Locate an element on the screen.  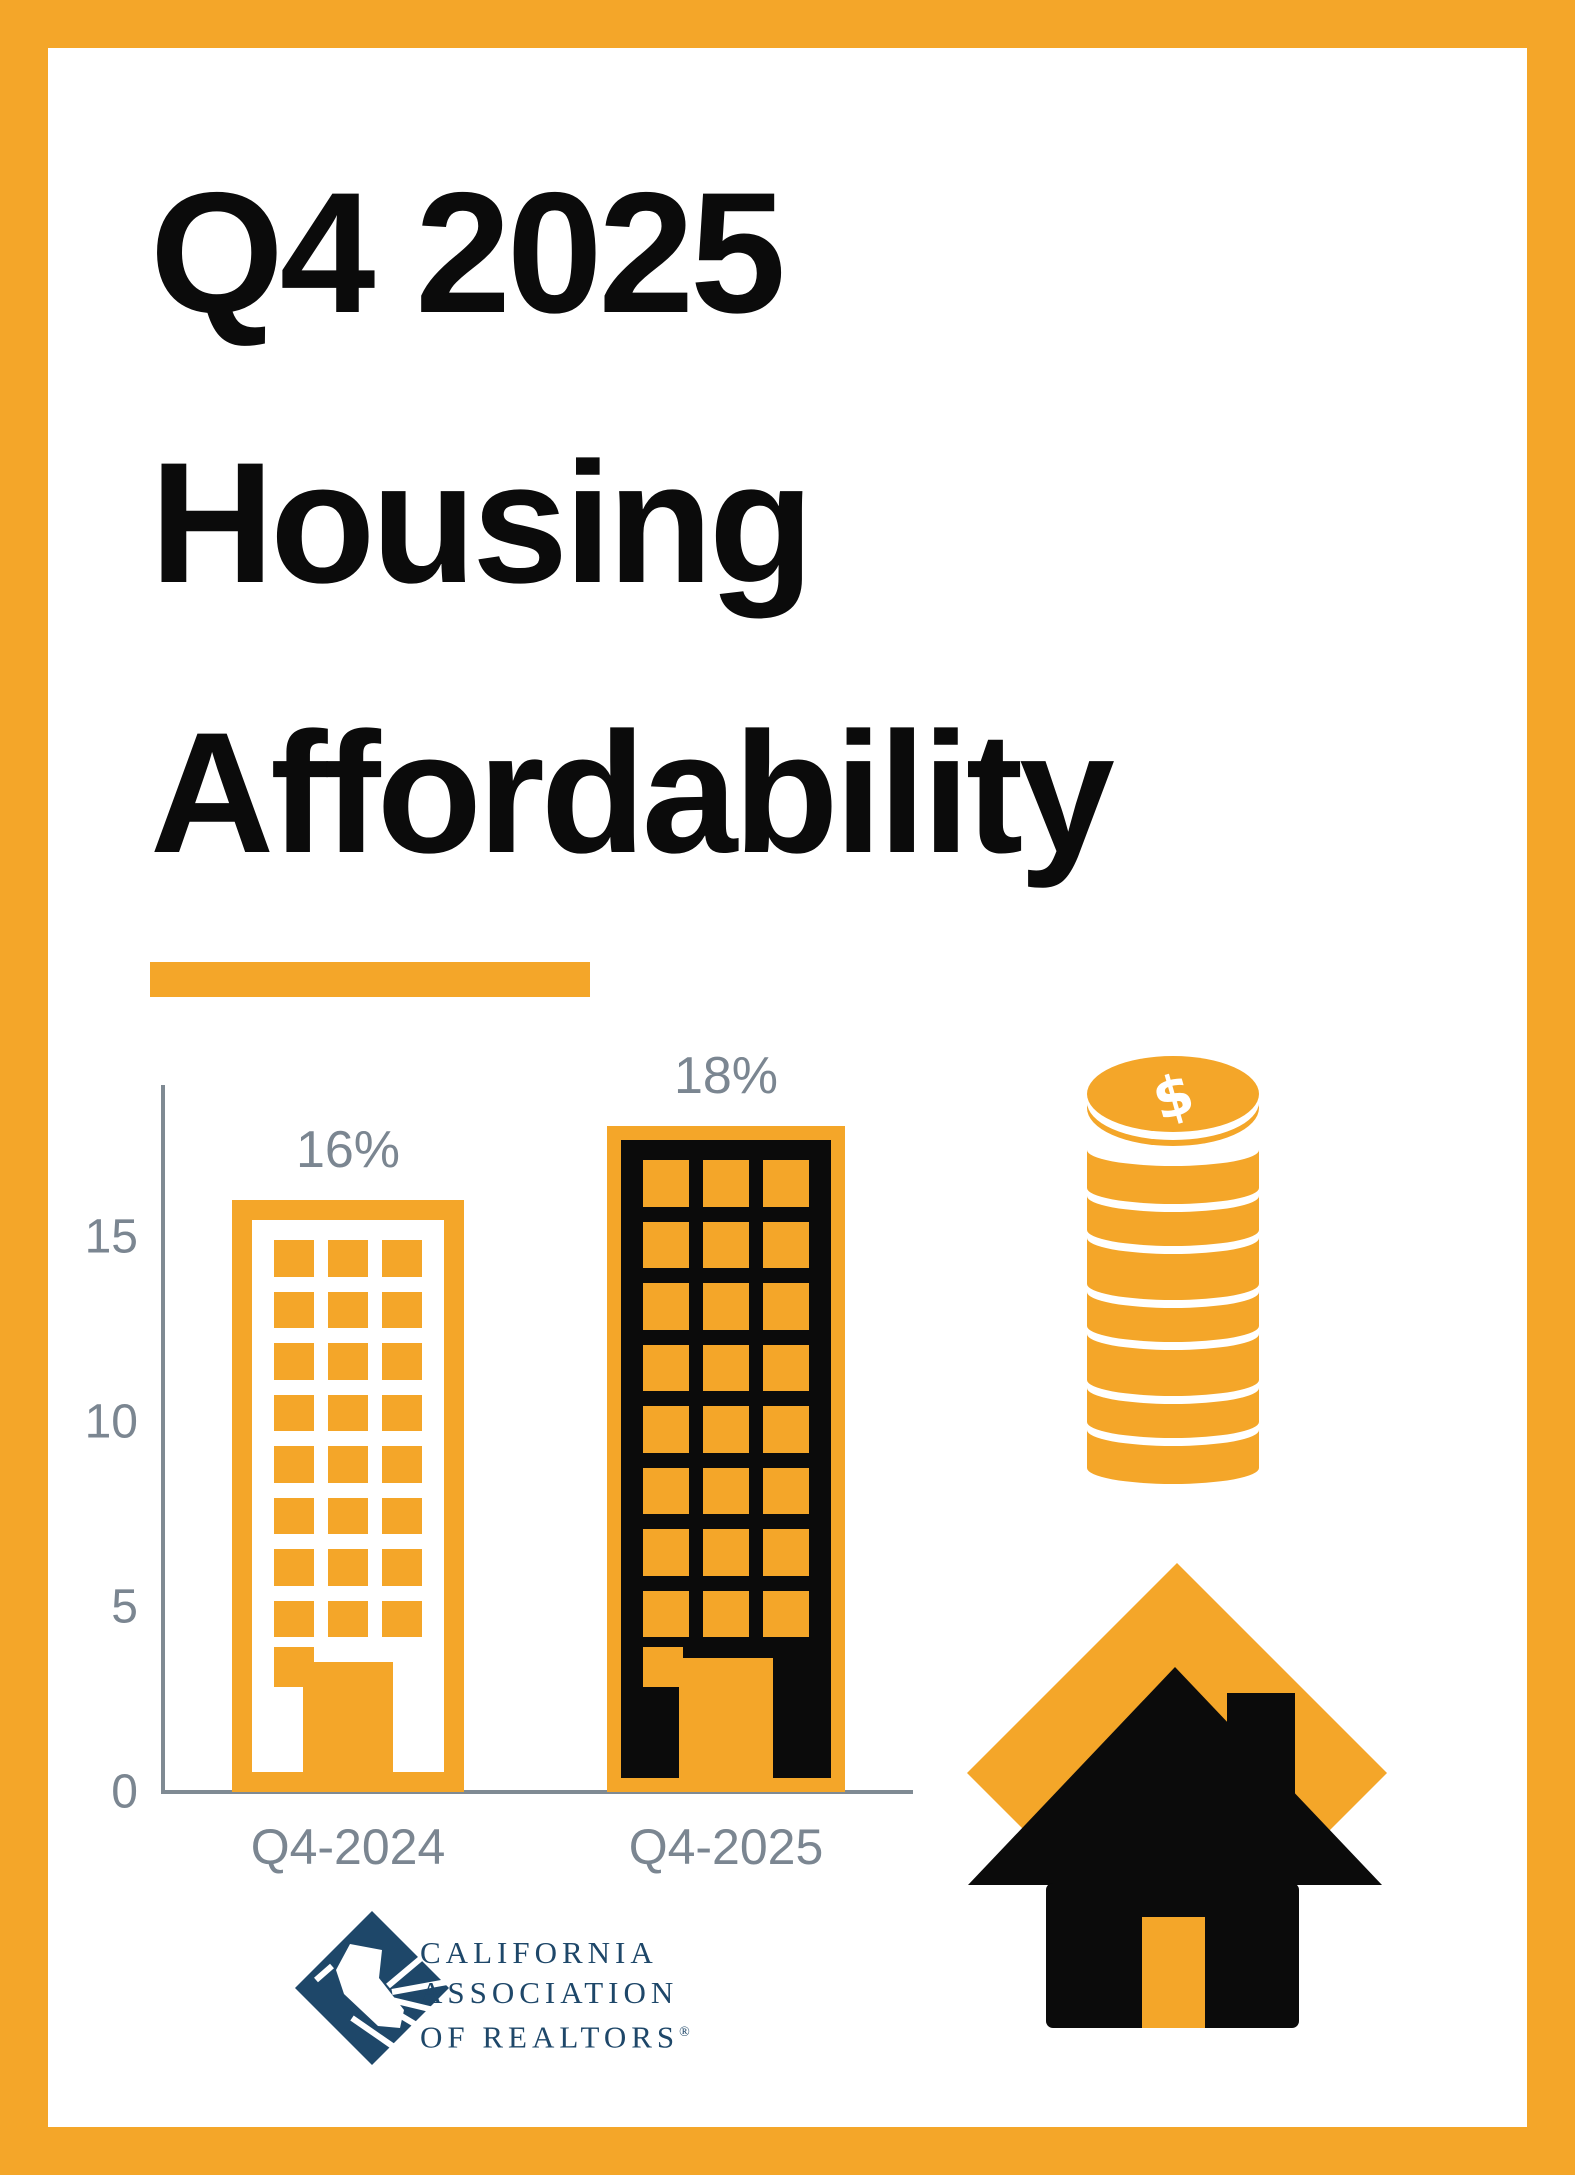
y-axis-line is located at coordinates (163, 1439).